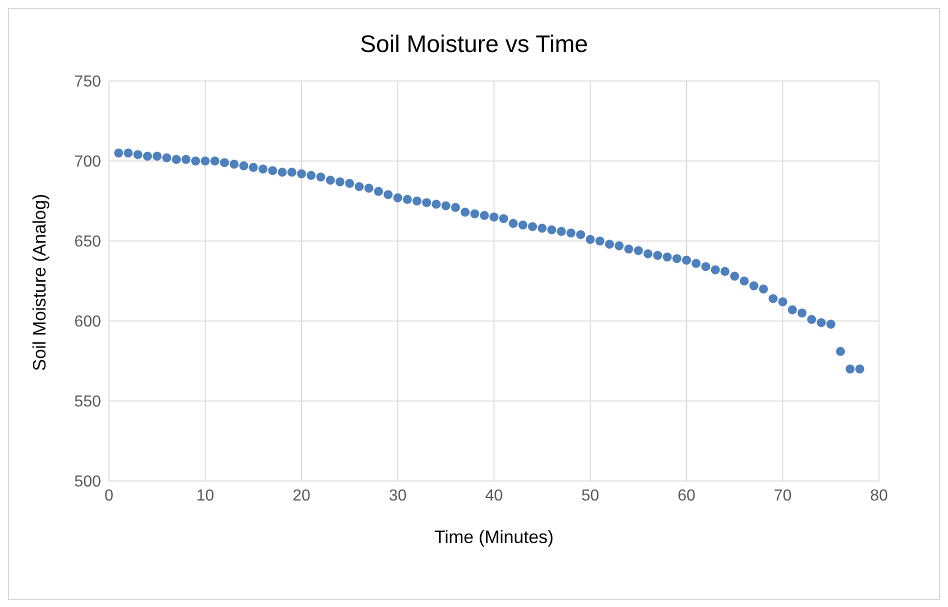 Image resolution: width=948 pixels, height=607 pixels. I want to click on y-tick-label: 550, so click(88, 402).